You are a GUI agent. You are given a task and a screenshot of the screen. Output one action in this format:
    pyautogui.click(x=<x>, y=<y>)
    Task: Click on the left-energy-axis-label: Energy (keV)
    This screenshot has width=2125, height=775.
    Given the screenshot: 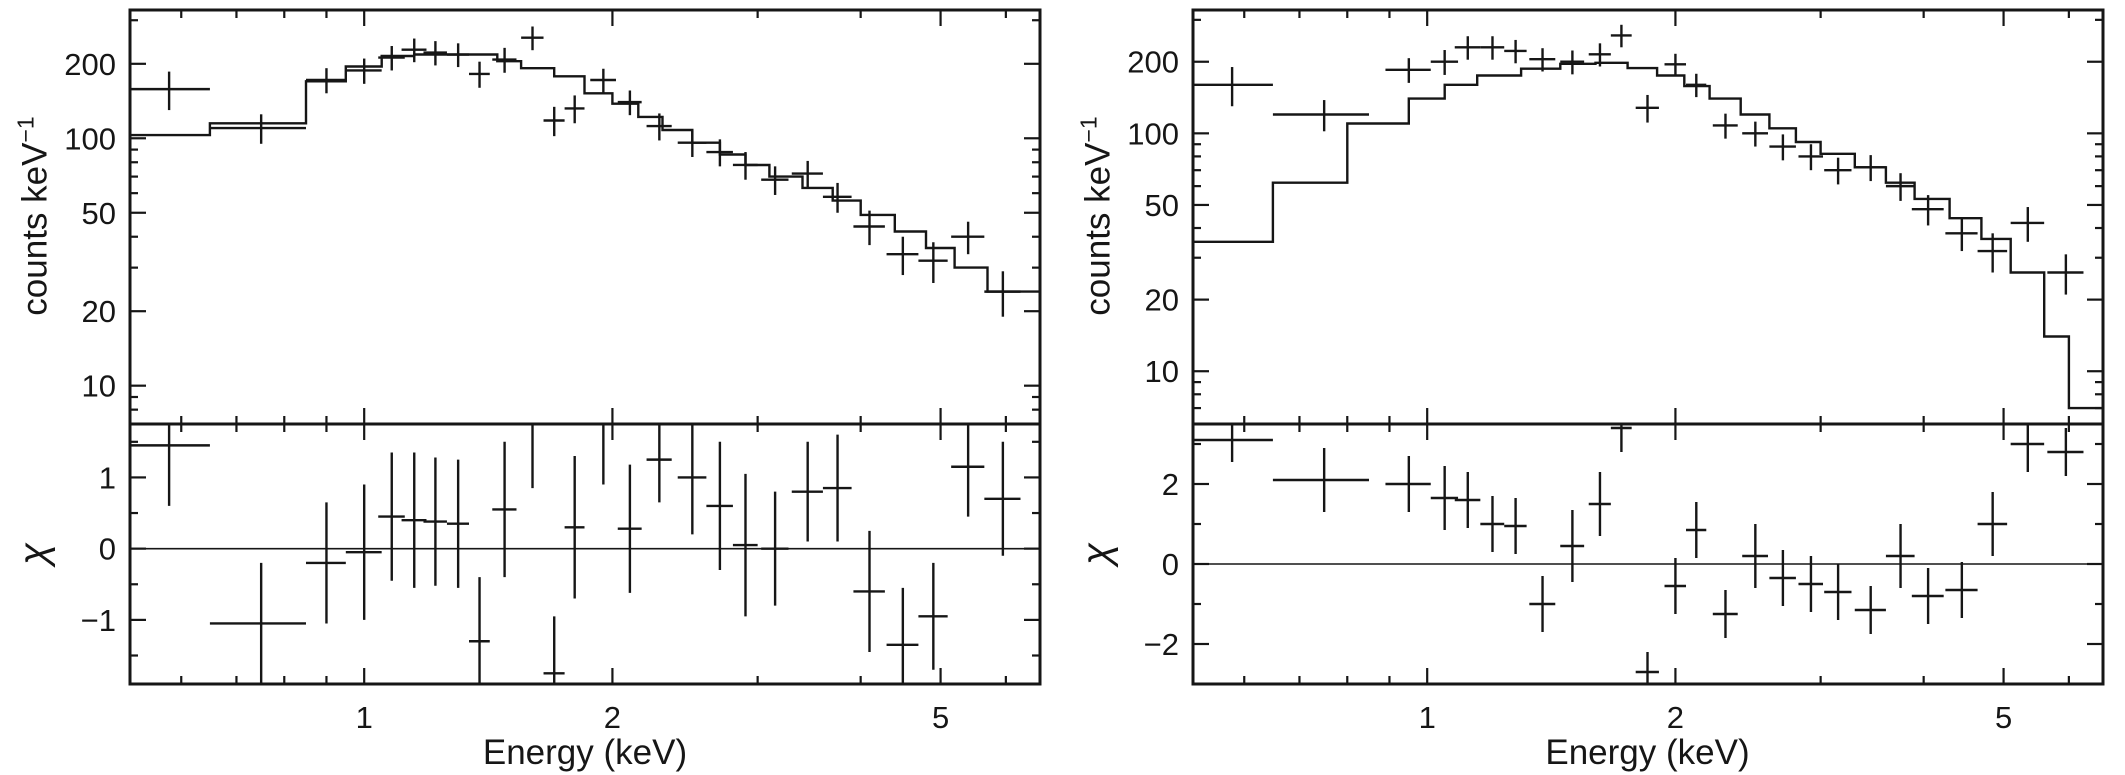 What is the action you would take?
    pyautogui.click(x=585, y=752)
    